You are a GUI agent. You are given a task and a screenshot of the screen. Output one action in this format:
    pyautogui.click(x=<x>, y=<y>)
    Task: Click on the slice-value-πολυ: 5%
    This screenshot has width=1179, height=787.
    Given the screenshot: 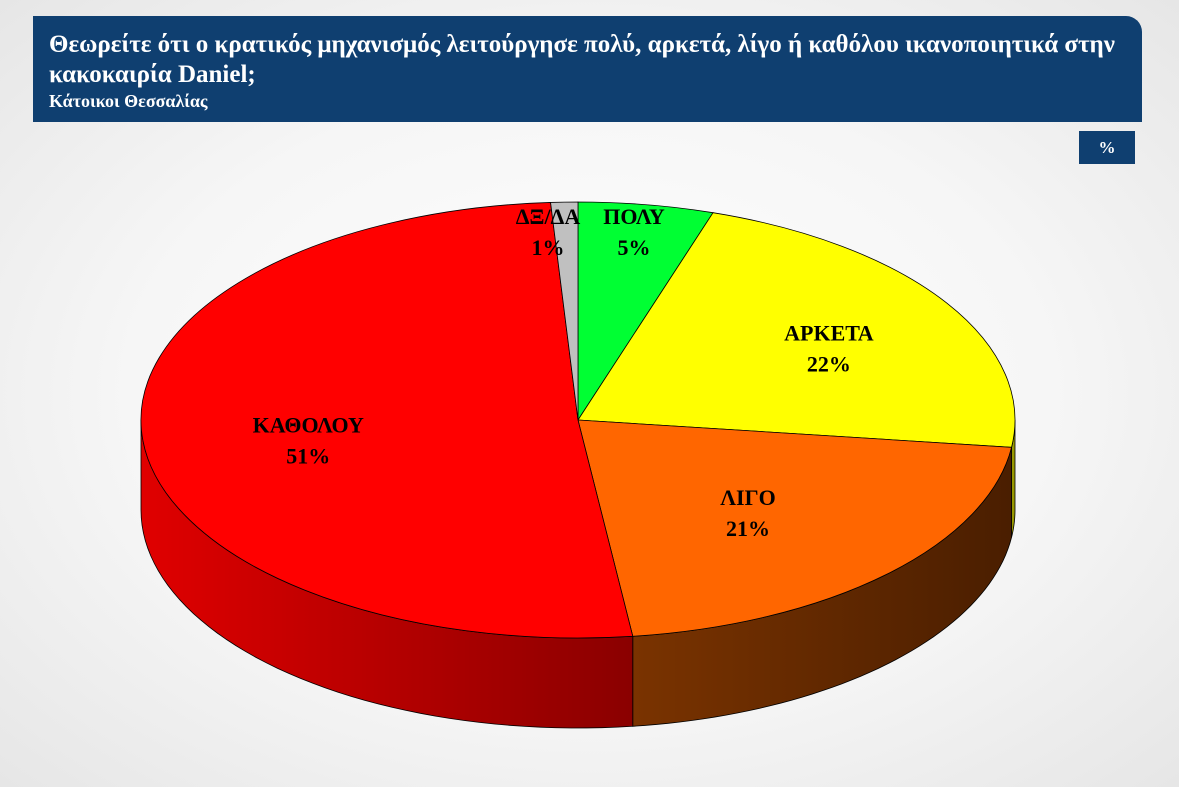 What is the action you would take?
    pyautogui.click(x=634, y=247)
    